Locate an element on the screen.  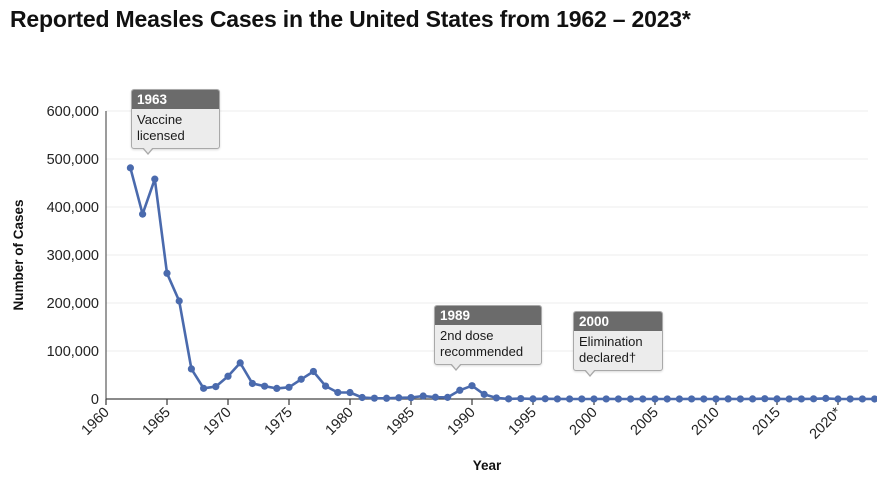
x-tick-label: 2015 is located at coordinates (767, 422).